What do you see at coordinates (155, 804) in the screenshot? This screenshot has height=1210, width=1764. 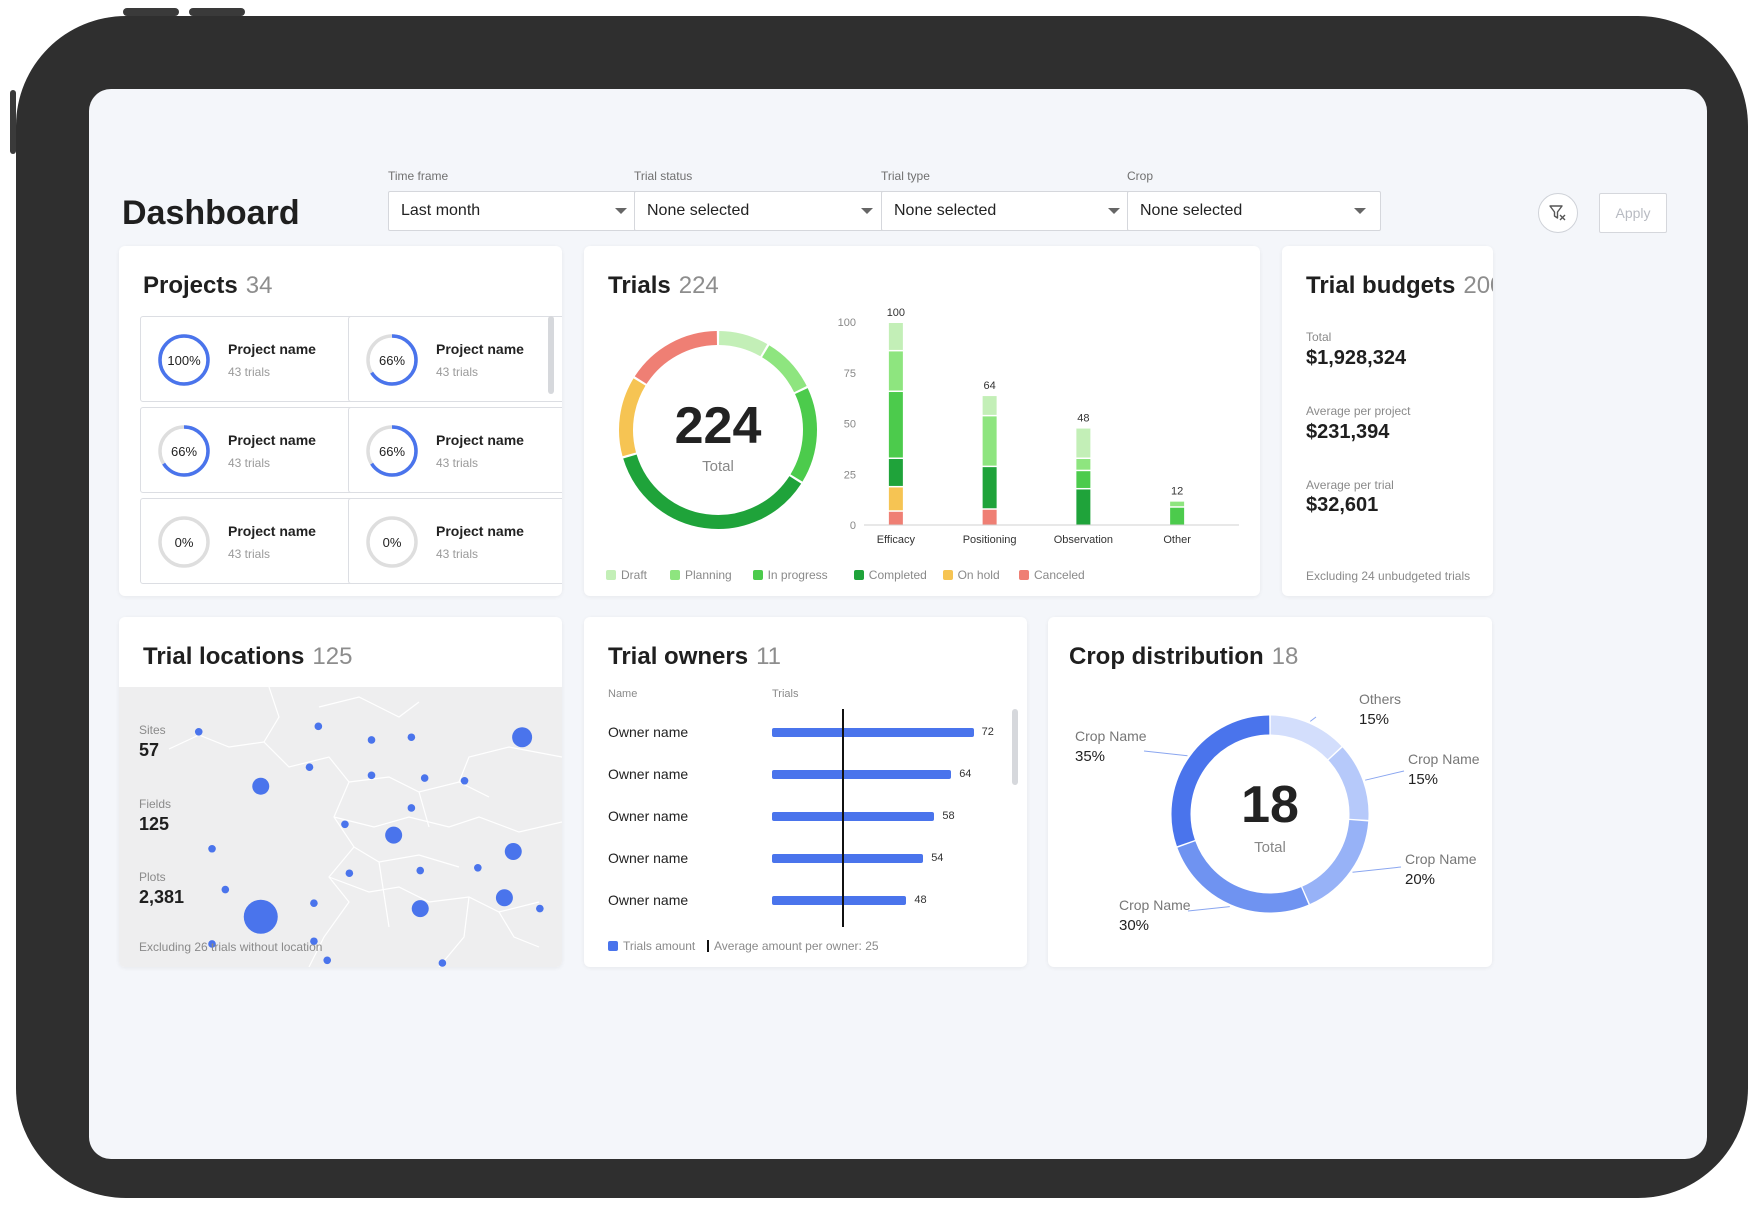 I see `stat-label: Fields` at bounding box center [155, 804].